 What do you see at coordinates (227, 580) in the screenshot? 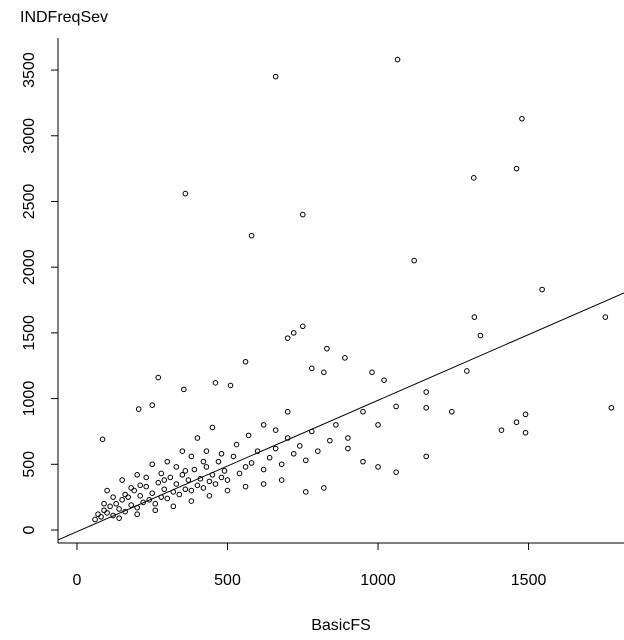
I see `x-tick-label: 500` at bounding box center [227, 580].